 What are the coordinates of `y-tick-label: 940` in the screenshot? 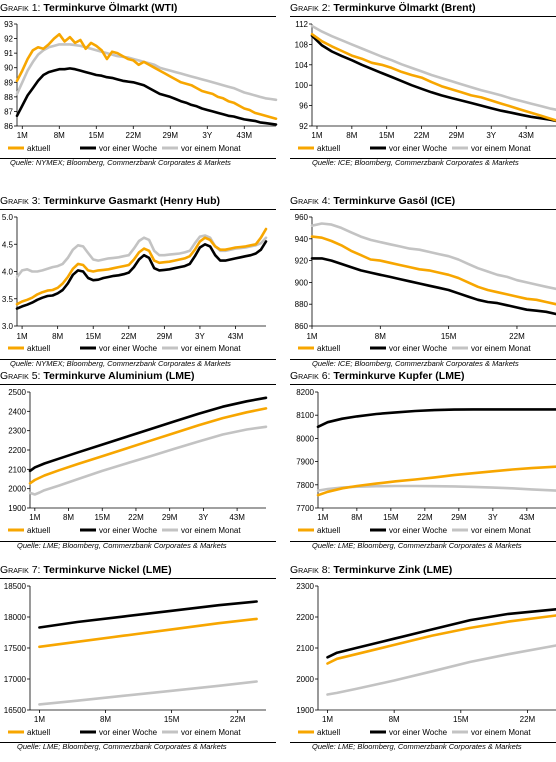 It's located at (302, 239).